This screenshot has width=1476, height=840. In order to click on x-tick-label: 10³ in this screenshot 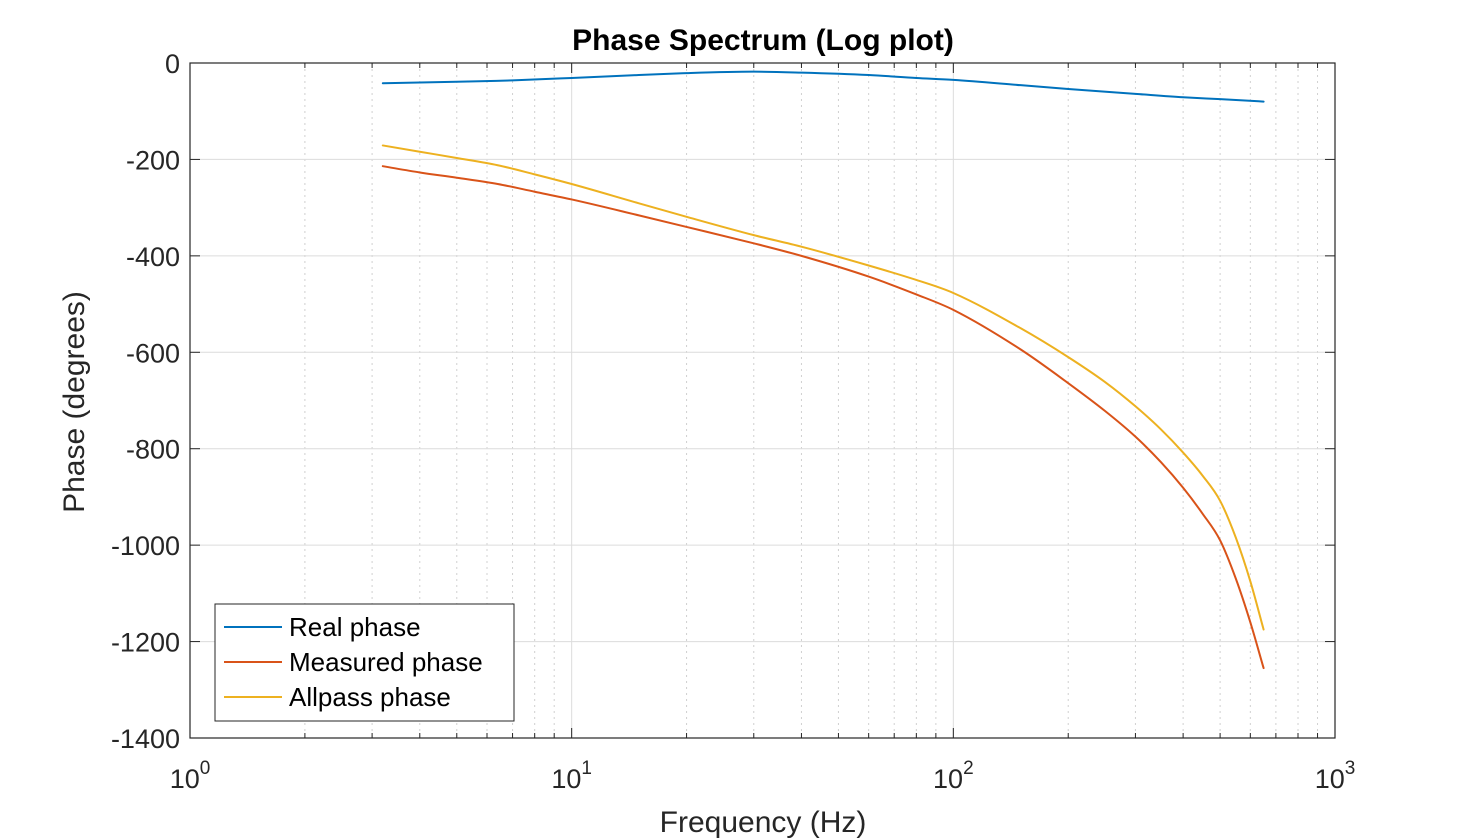, I will do `click(1335, 776)`.